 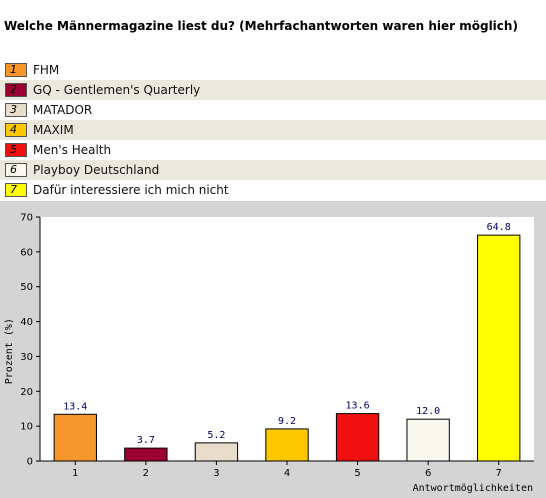 I want to click on data-label: 9.2, so click(x=287, y=421).